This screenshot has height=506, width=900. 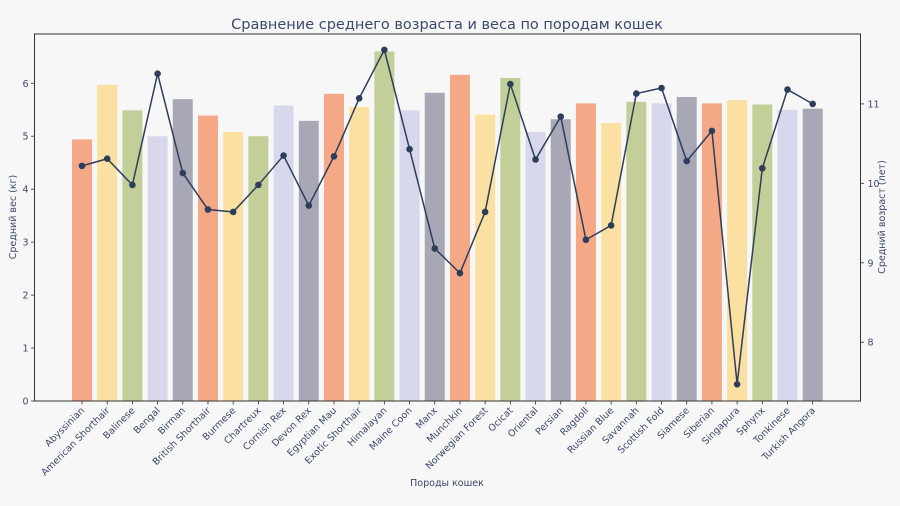 What do you see at coordinates (871, 343) in the screenshot?
I see `y2-tick-label: 8` at bounding box center [871, 343].